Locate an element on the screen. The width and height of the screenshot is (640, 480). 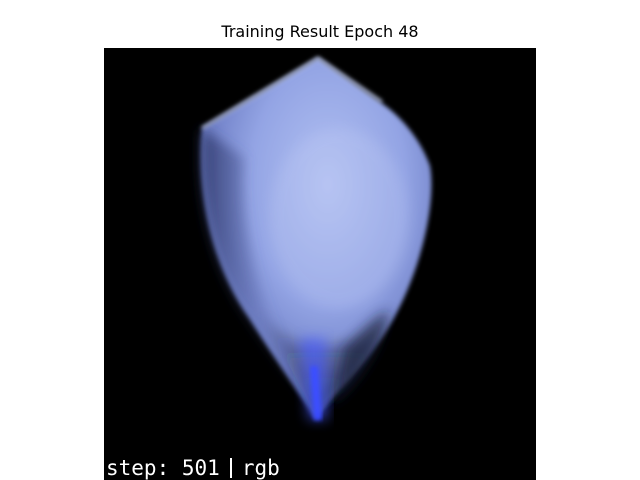
figure-title: Training Result Epoch 48 is located at coordinates (320, 31).